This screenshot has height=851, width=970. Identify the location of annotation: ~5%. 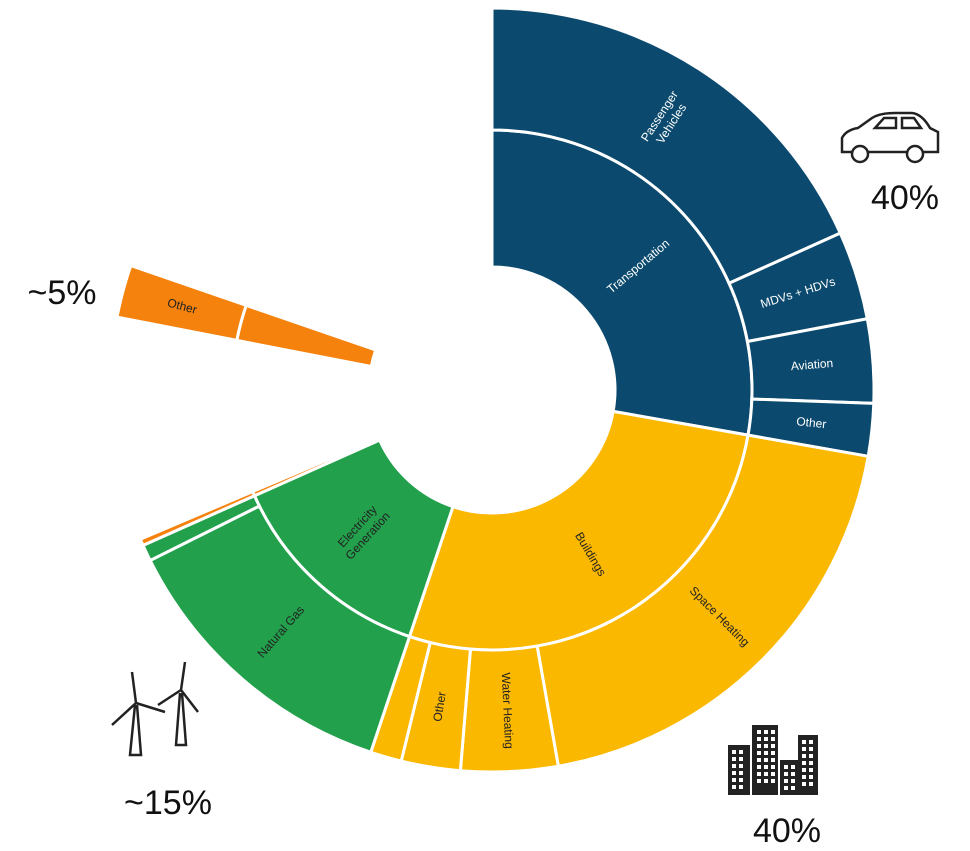
(62, 293).